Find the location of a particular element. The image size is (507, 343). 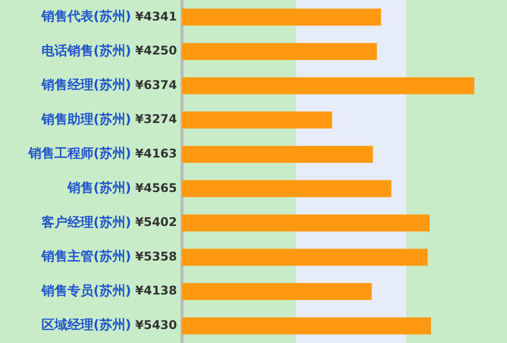

data-label: ¥4138 is located at coordinates (156, 291).